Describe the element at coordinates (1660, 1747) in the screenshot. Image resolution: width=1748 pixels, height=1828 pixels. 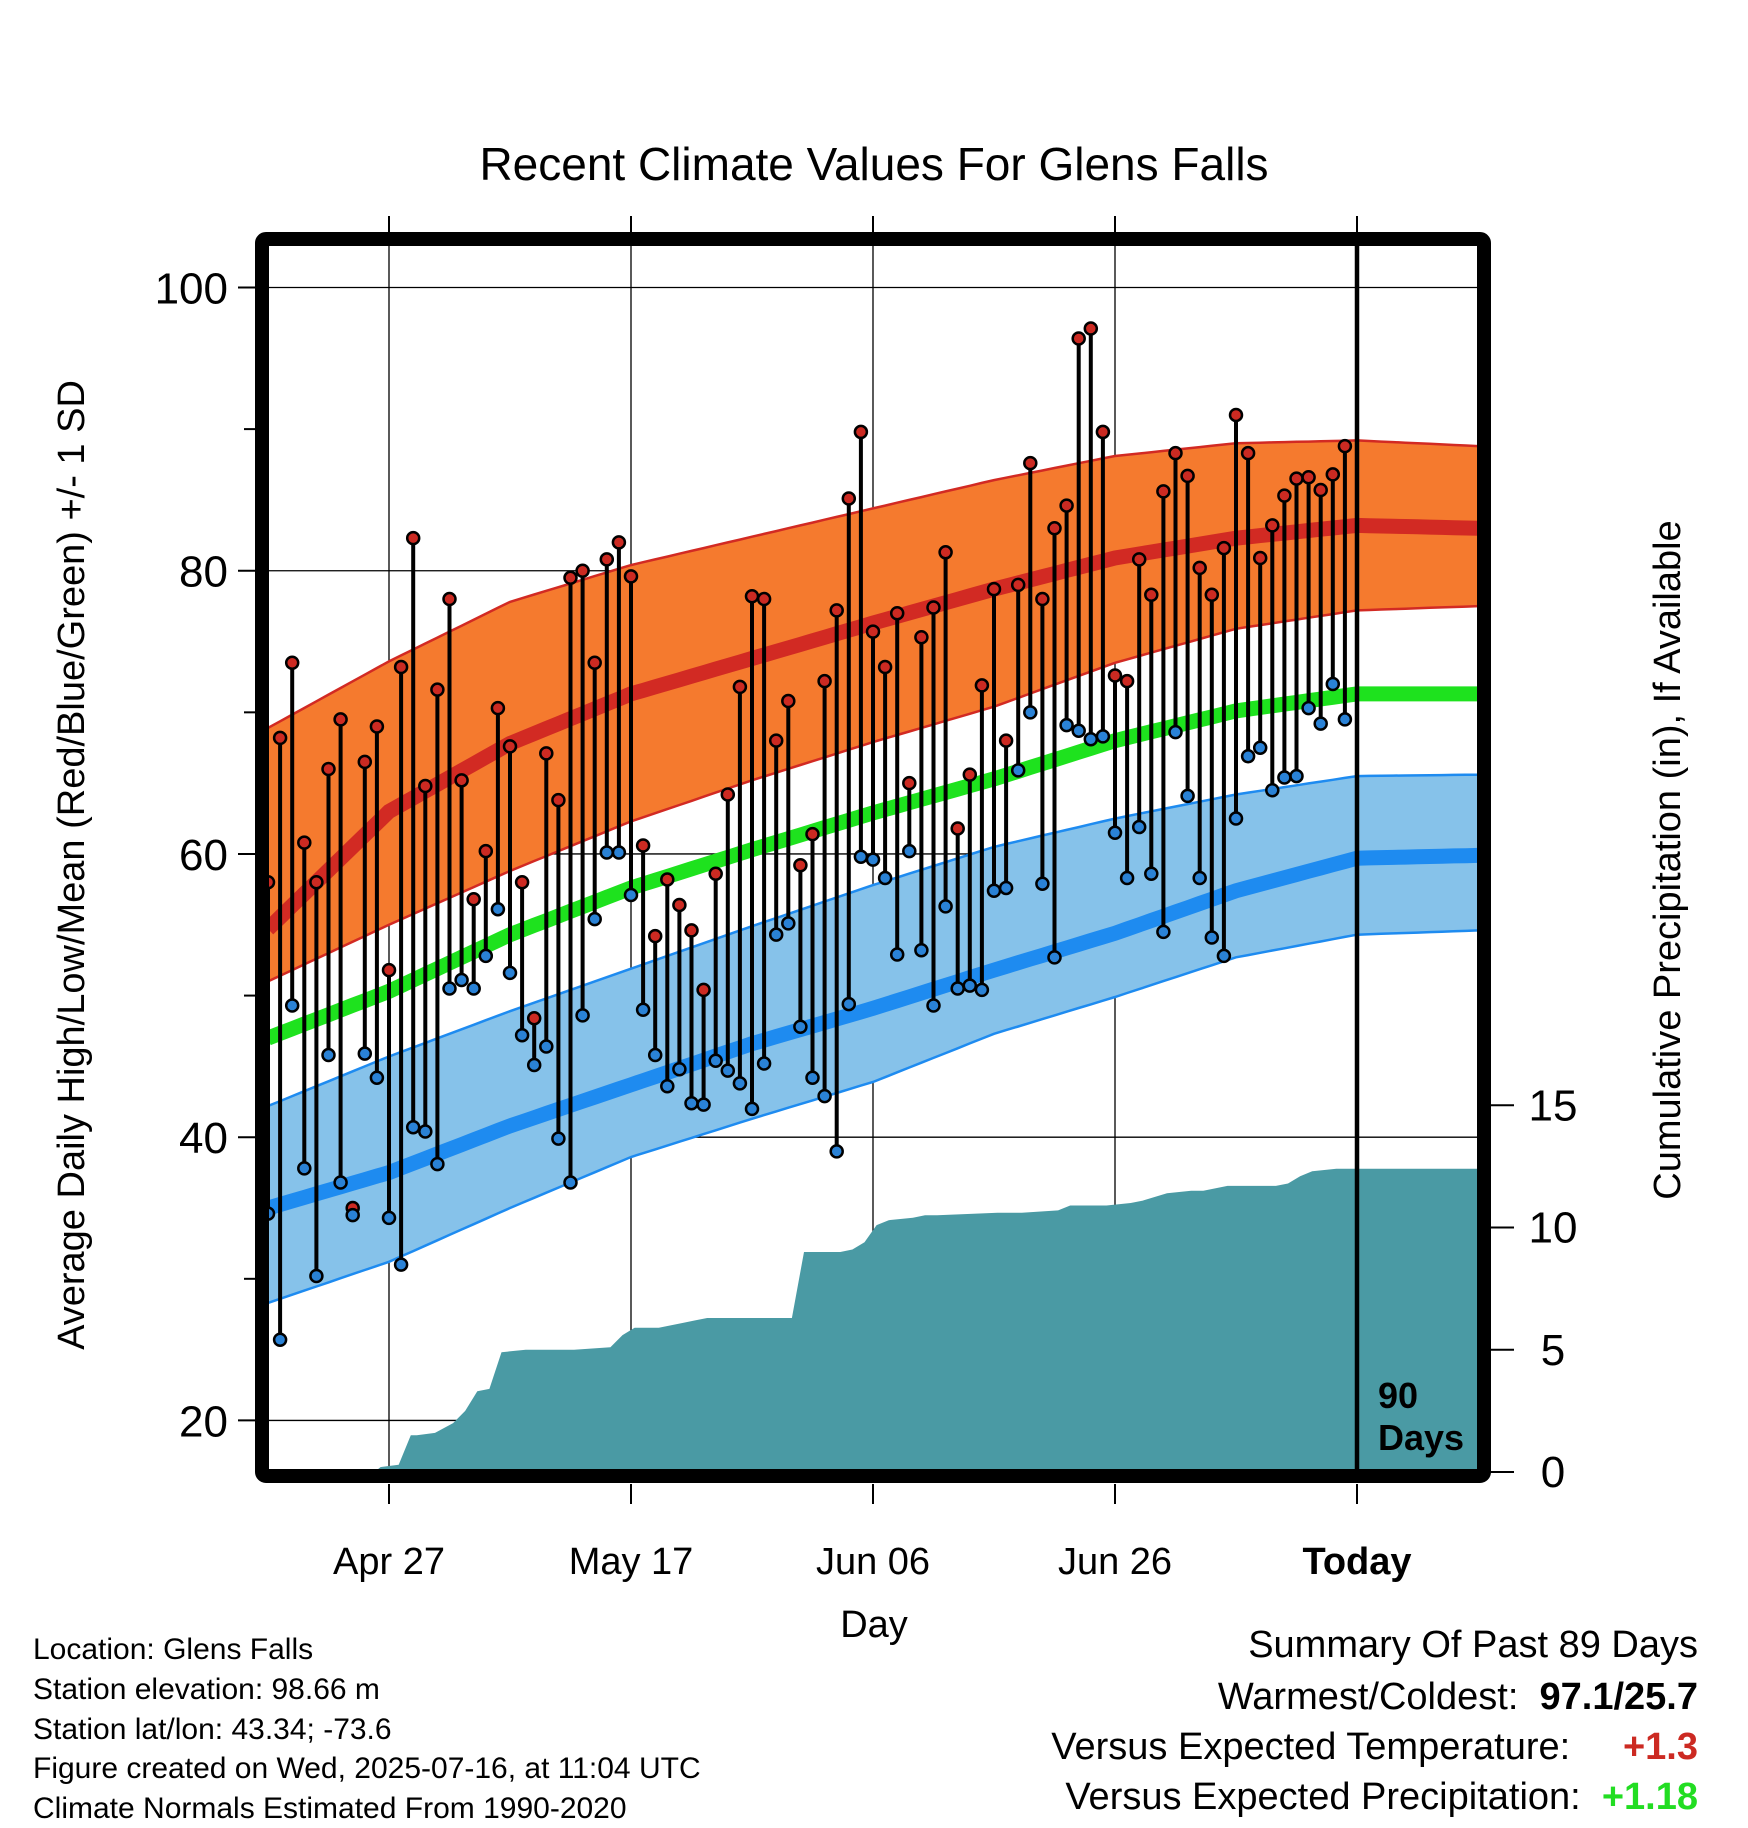
I see `temp-value: +1.3` at that location.